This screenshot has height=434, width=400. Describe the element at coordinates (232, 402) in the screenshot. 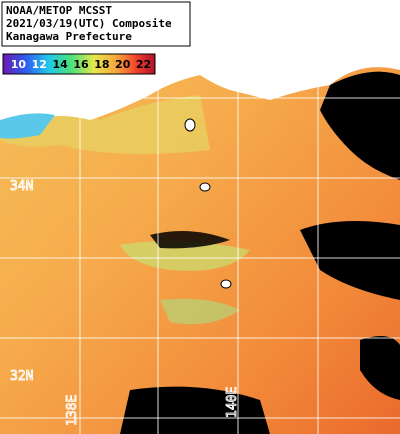

I see `lon-label: 140E` at that location.